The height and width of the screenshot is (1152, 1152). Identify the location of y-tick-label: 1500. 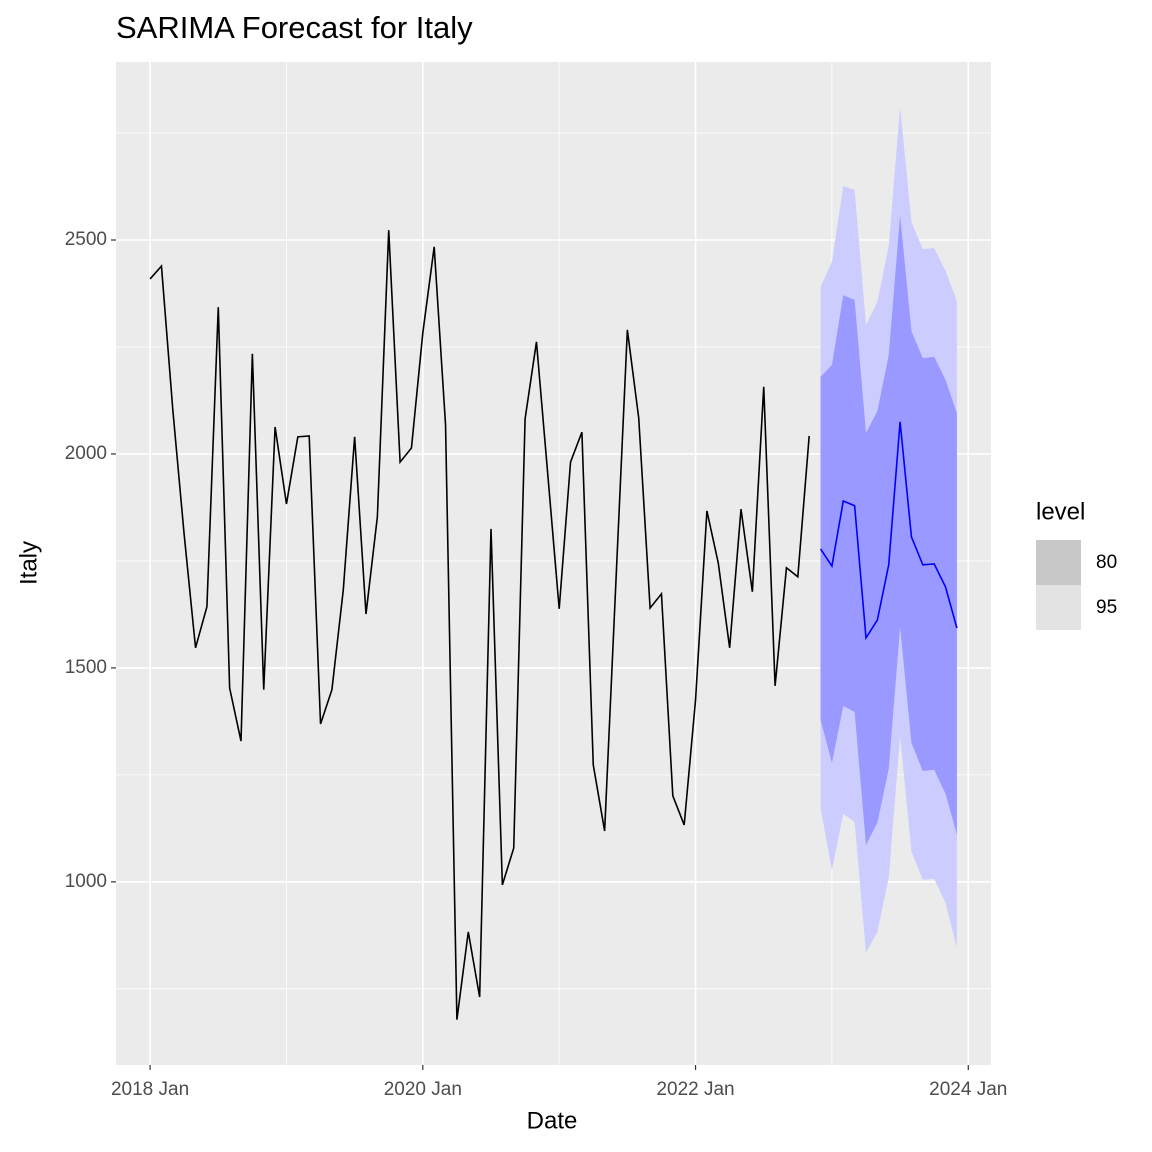
(86, 667).